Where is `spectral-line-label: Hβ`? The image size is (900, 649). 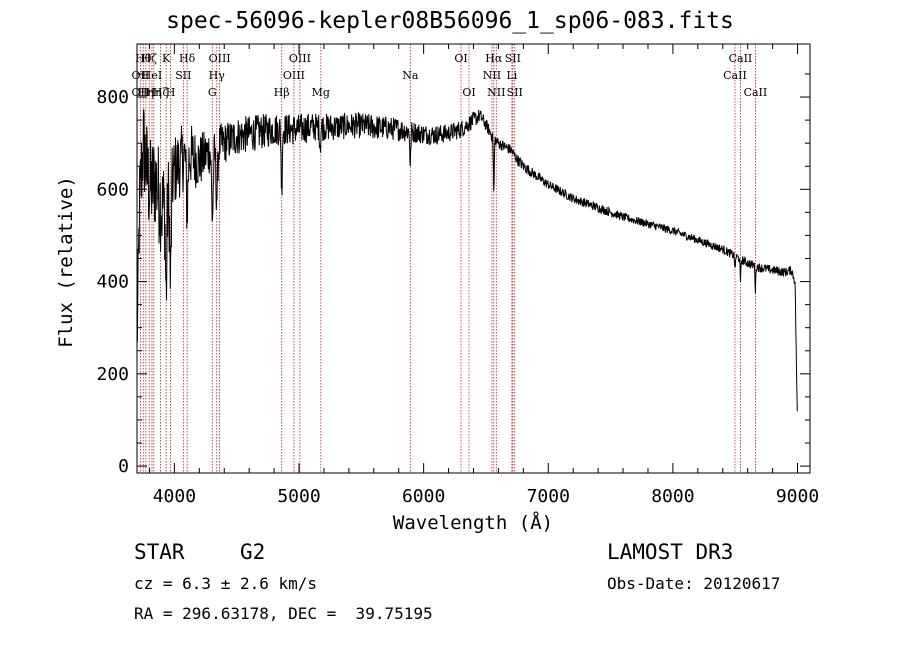
spectral-line-label: Hβ is located at coordinates (282, 92).